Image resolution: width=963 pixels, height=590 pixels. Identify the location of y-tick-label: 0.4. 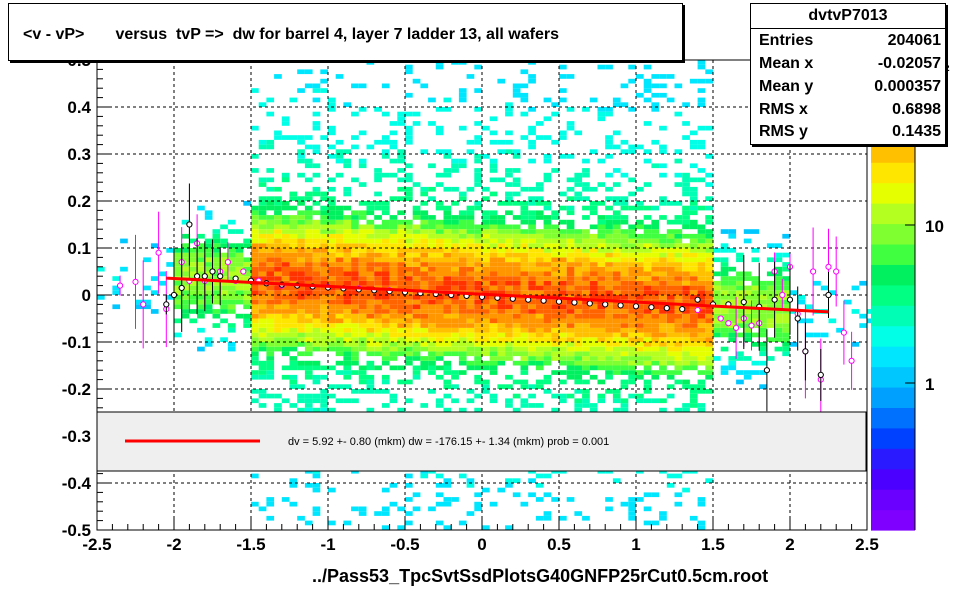
(79, 107).